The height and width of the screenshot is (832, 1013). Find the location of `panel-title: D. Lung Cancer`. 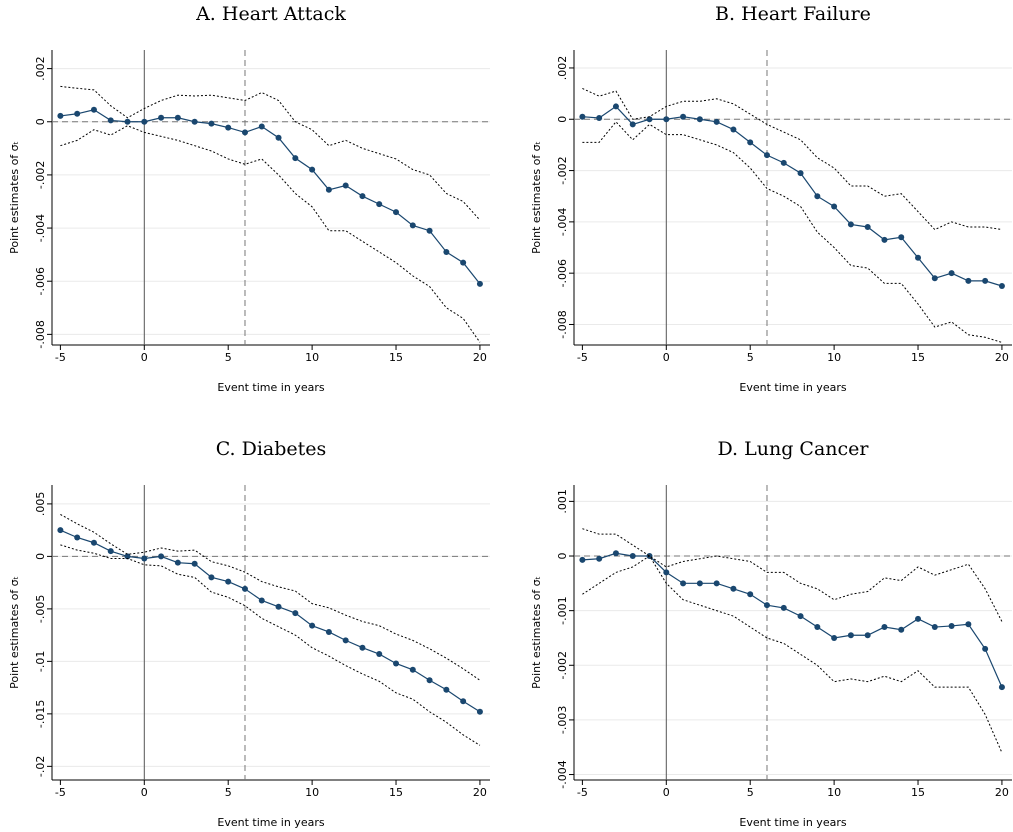

panel-title: D. Lung Cancer is located at coordinates (794, 449).